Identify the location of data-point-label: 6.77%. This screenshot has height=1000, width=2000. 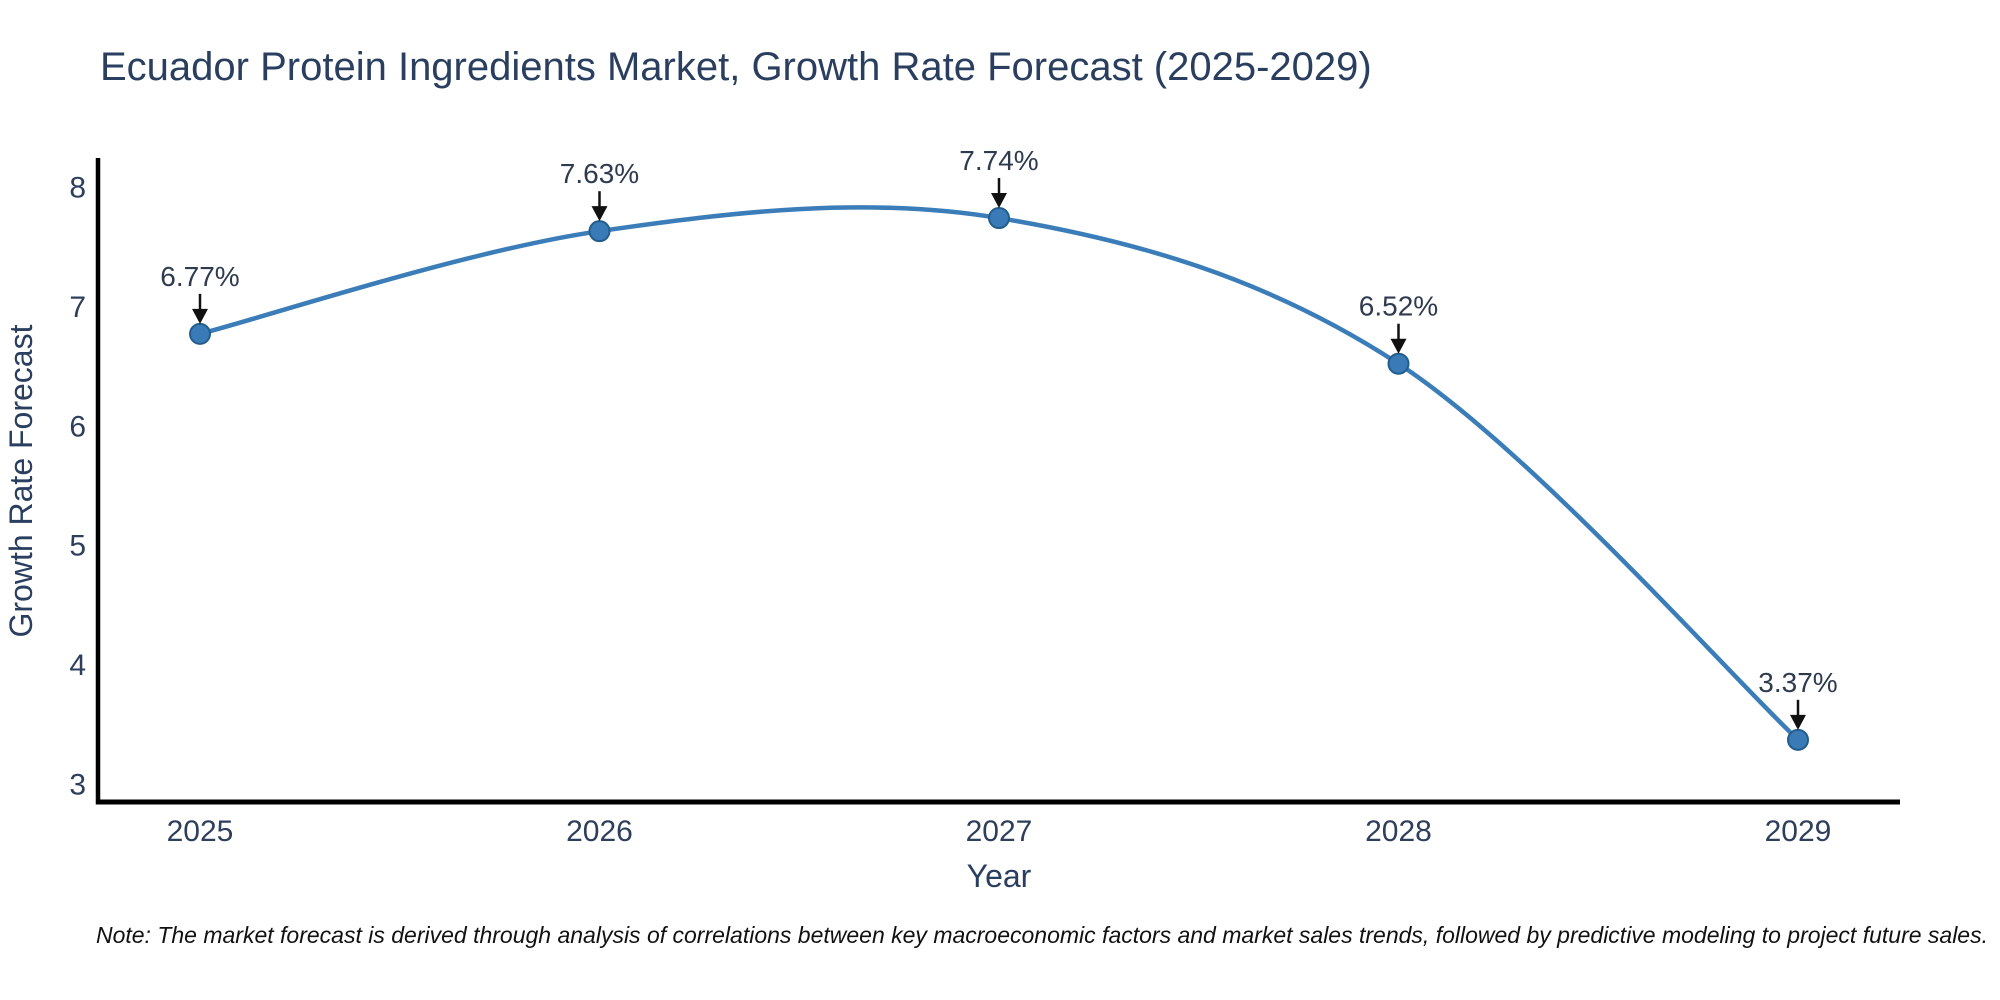
(199, 276).